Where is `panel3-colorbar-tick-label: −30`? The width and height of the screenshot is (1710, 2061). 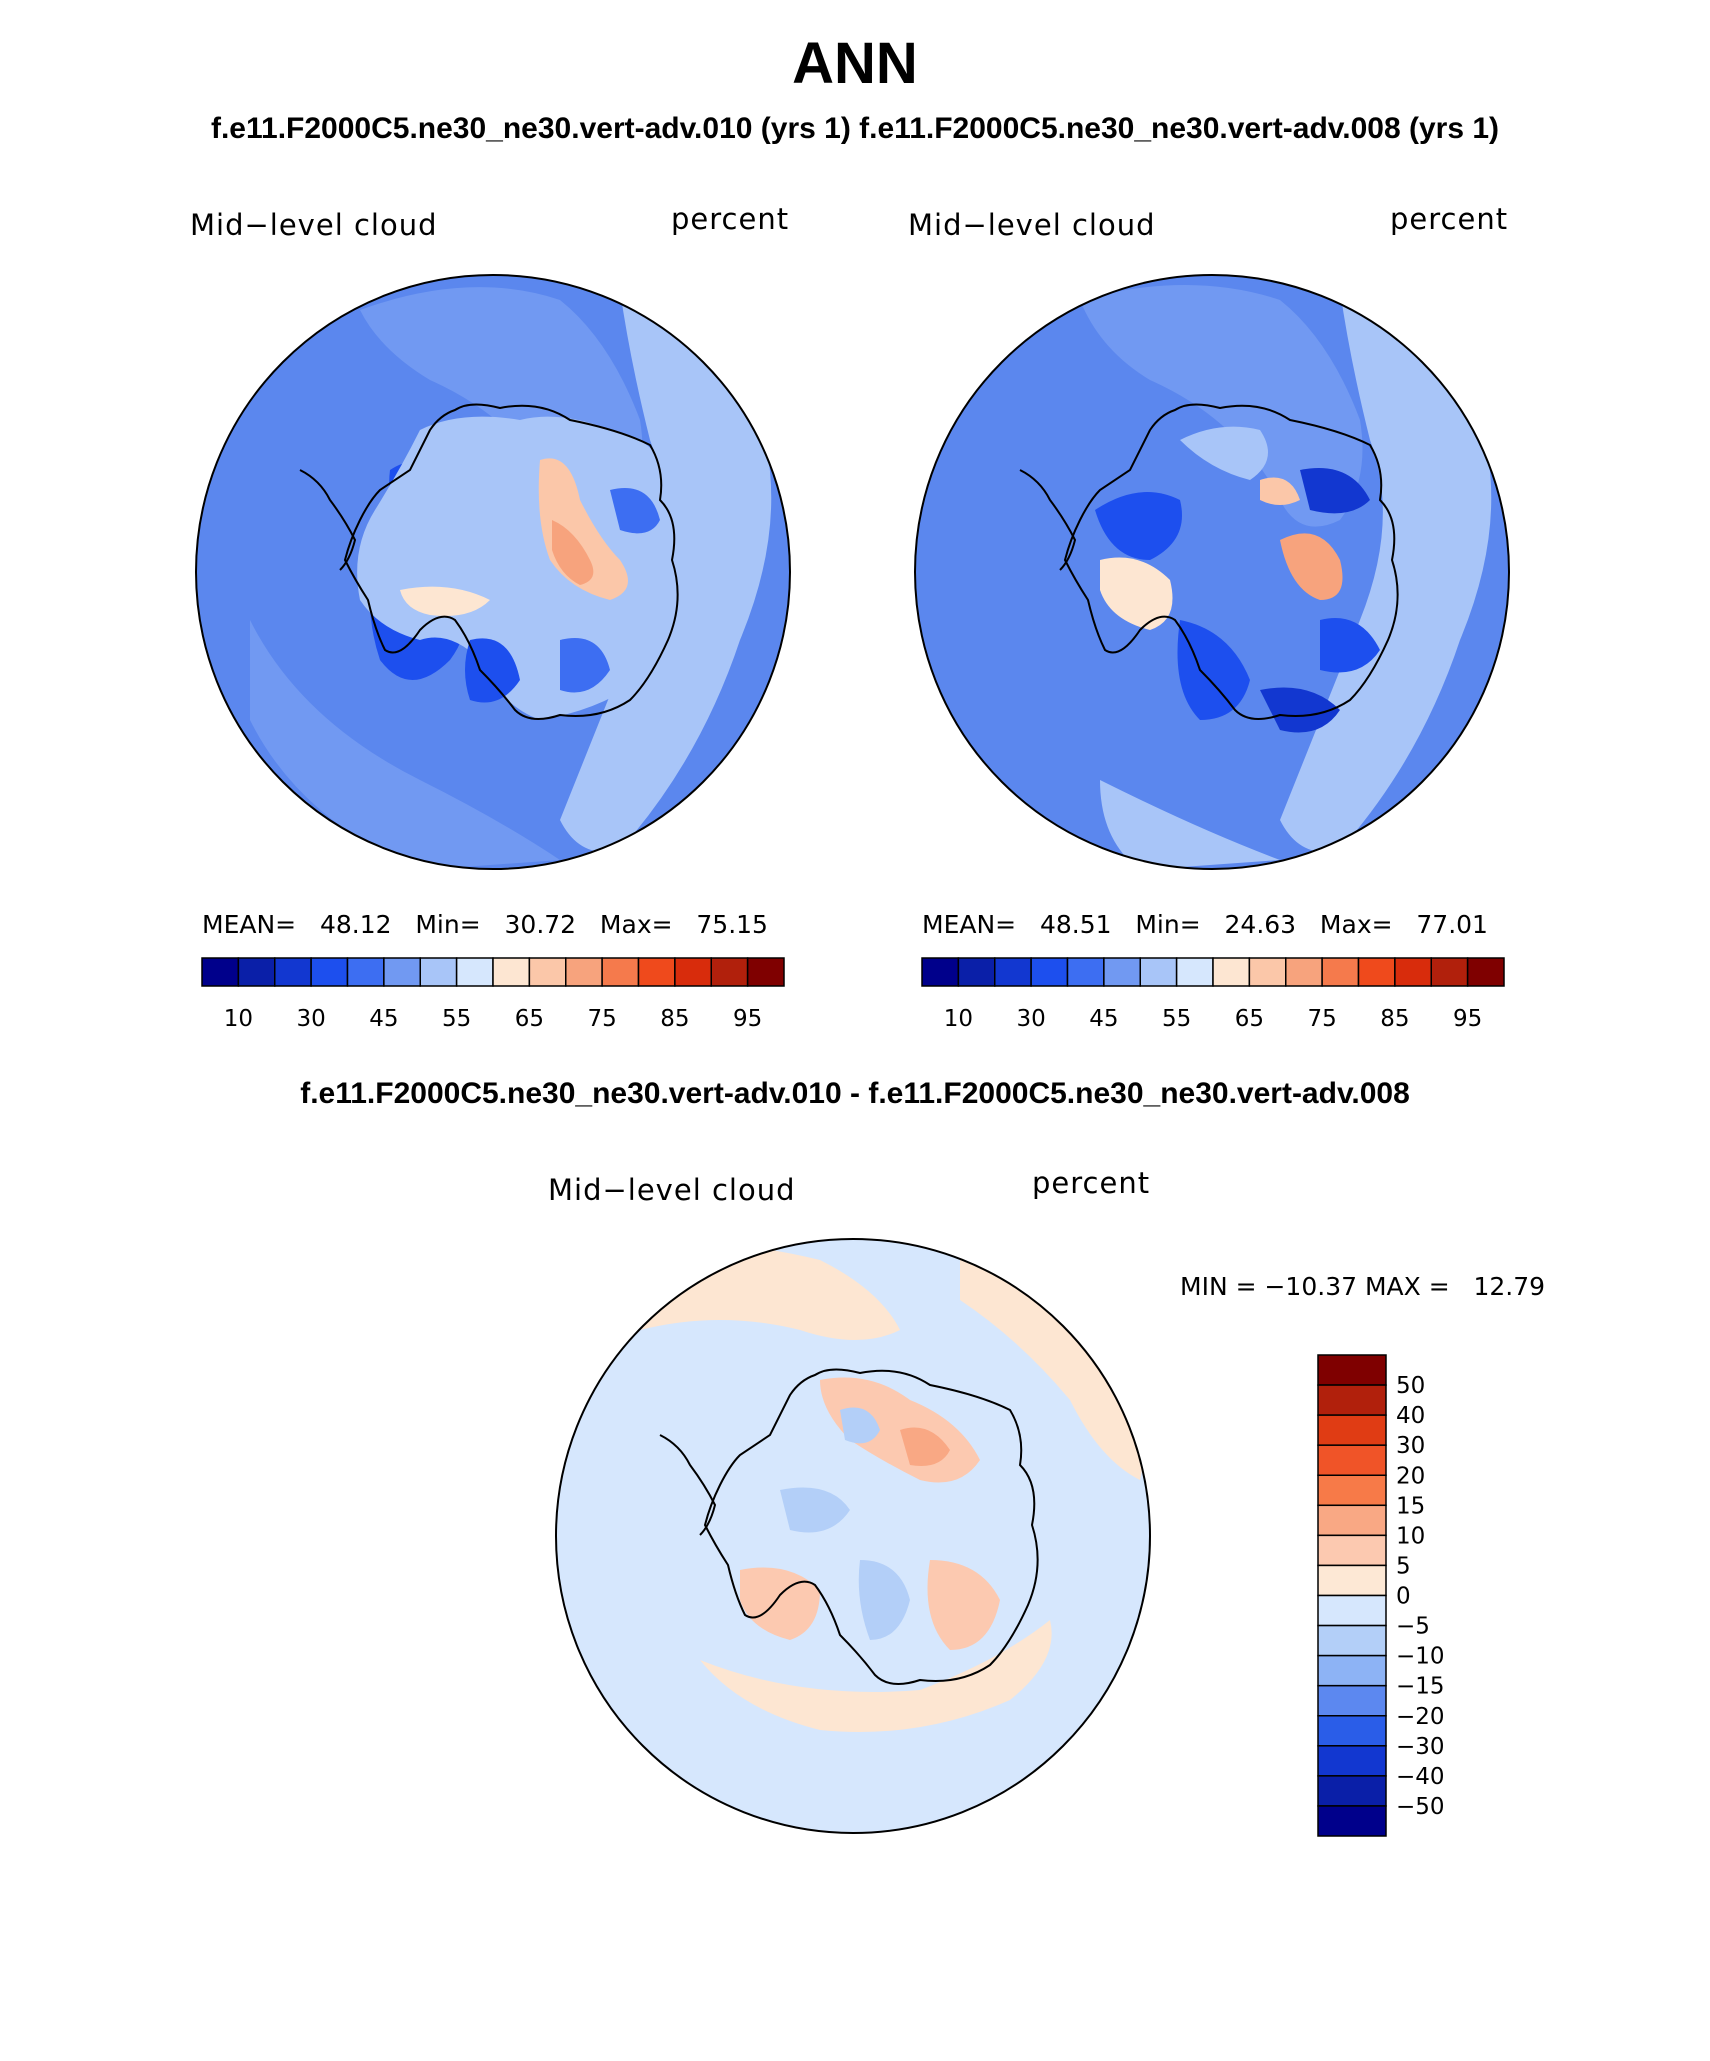
panel3-colorbar-tick-label: −30 is located at coordinates (1420, 1747).